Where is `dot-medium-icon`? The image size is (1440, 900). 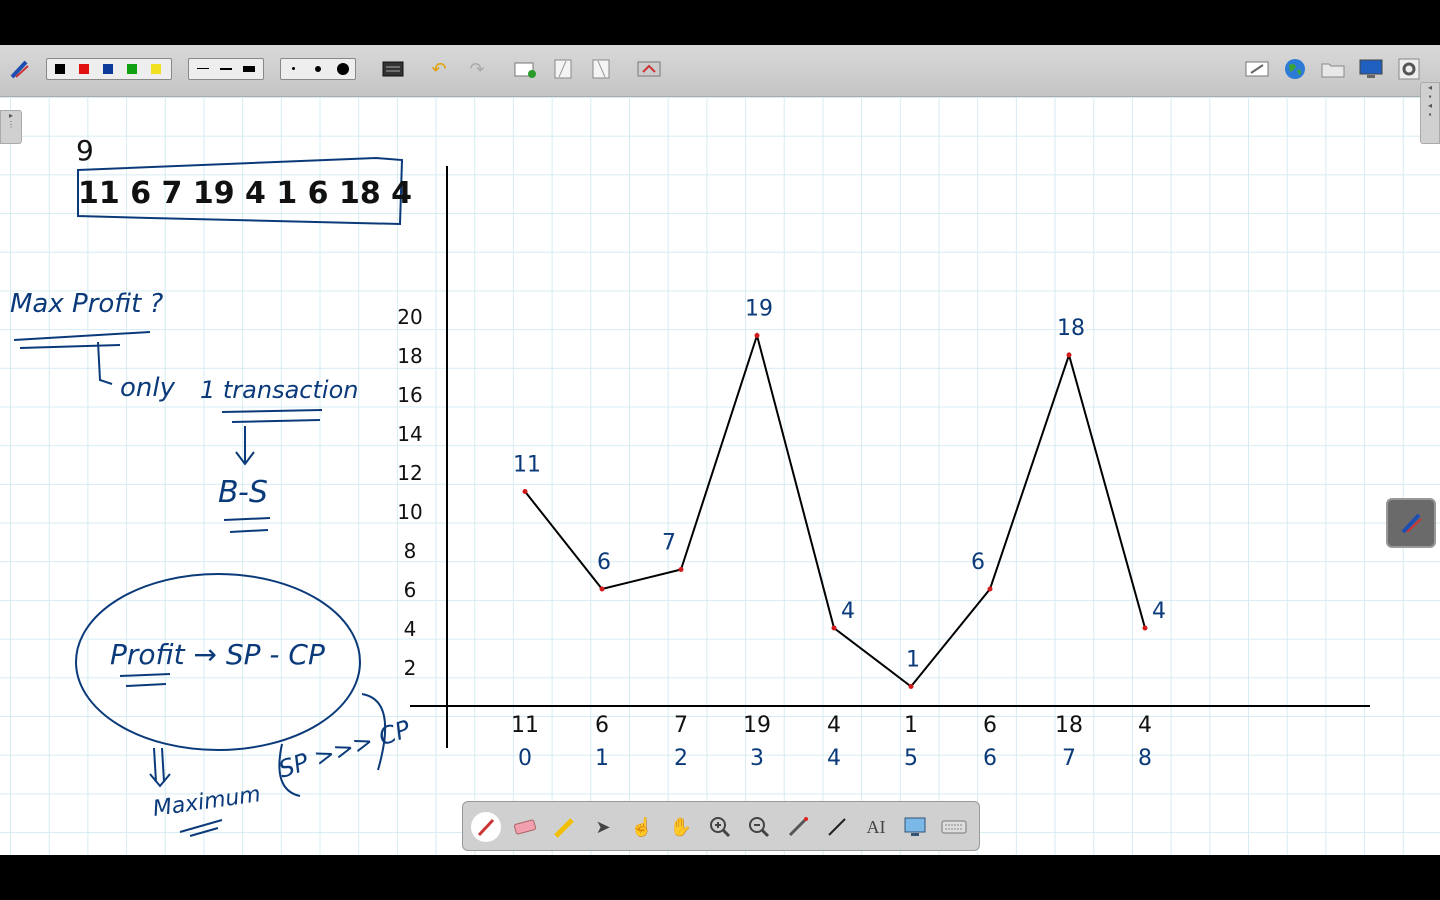
dot-medium-icon is located at coordinates (318, 69).